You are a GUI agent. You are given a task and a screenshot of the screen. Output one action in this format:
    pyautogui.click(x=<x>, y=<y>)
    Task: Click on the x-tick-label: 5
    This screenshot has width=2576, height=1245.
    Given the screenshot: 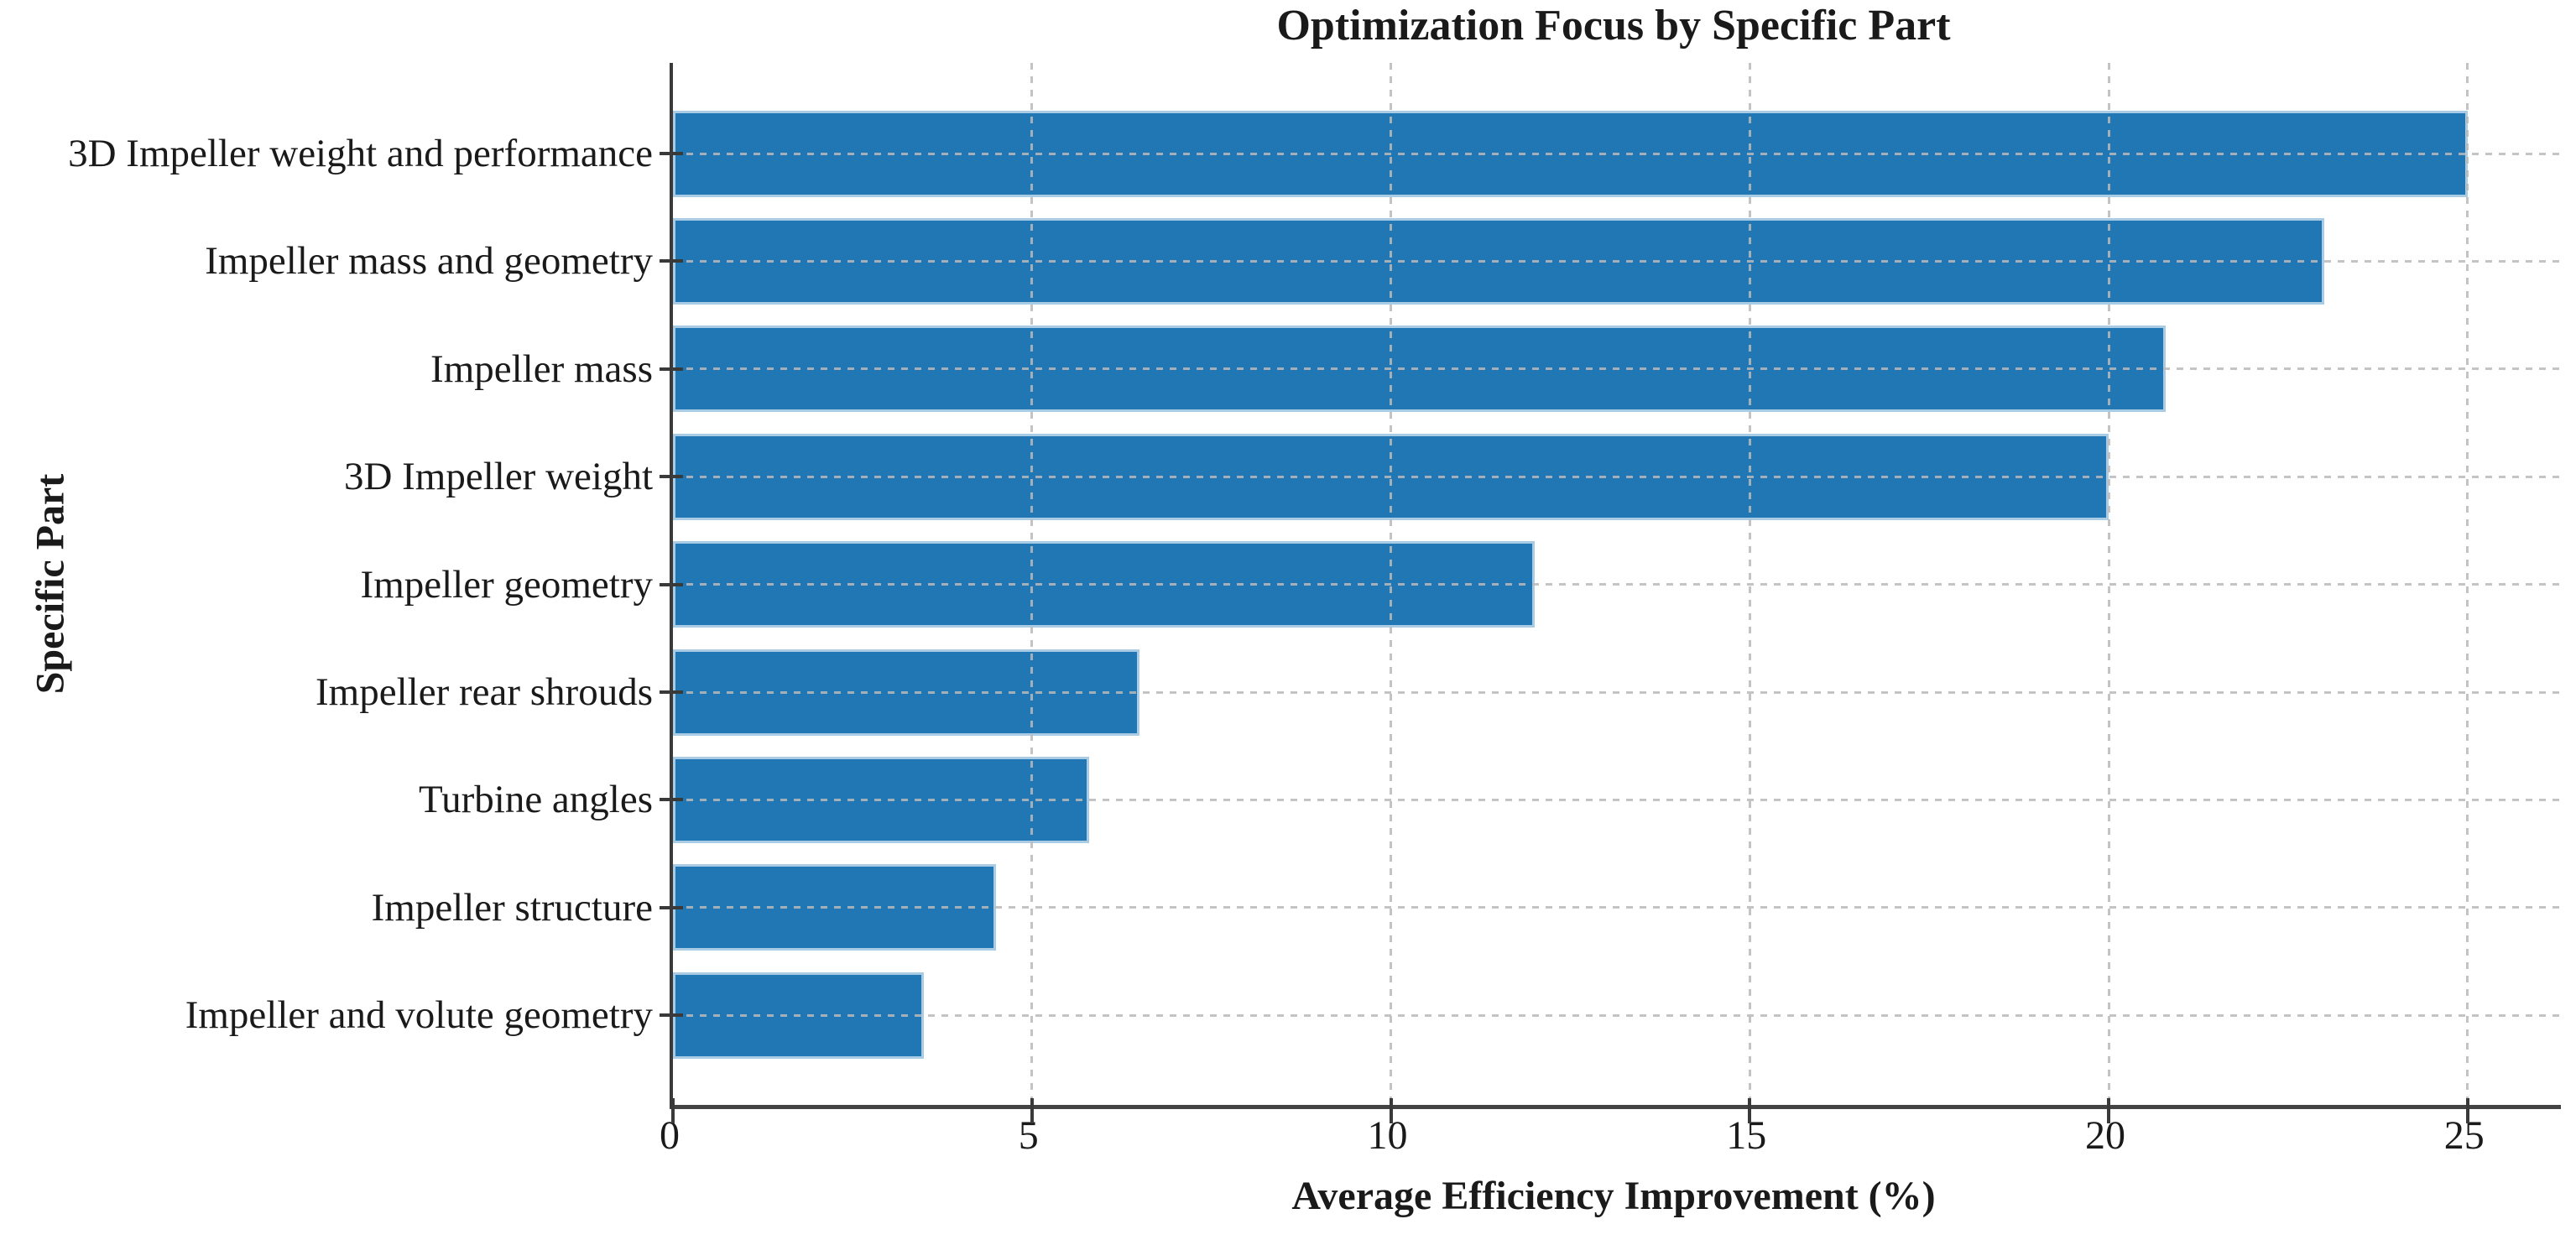 What is the action you would take?
    pyautogui.click(x=1028, y=1135)
    